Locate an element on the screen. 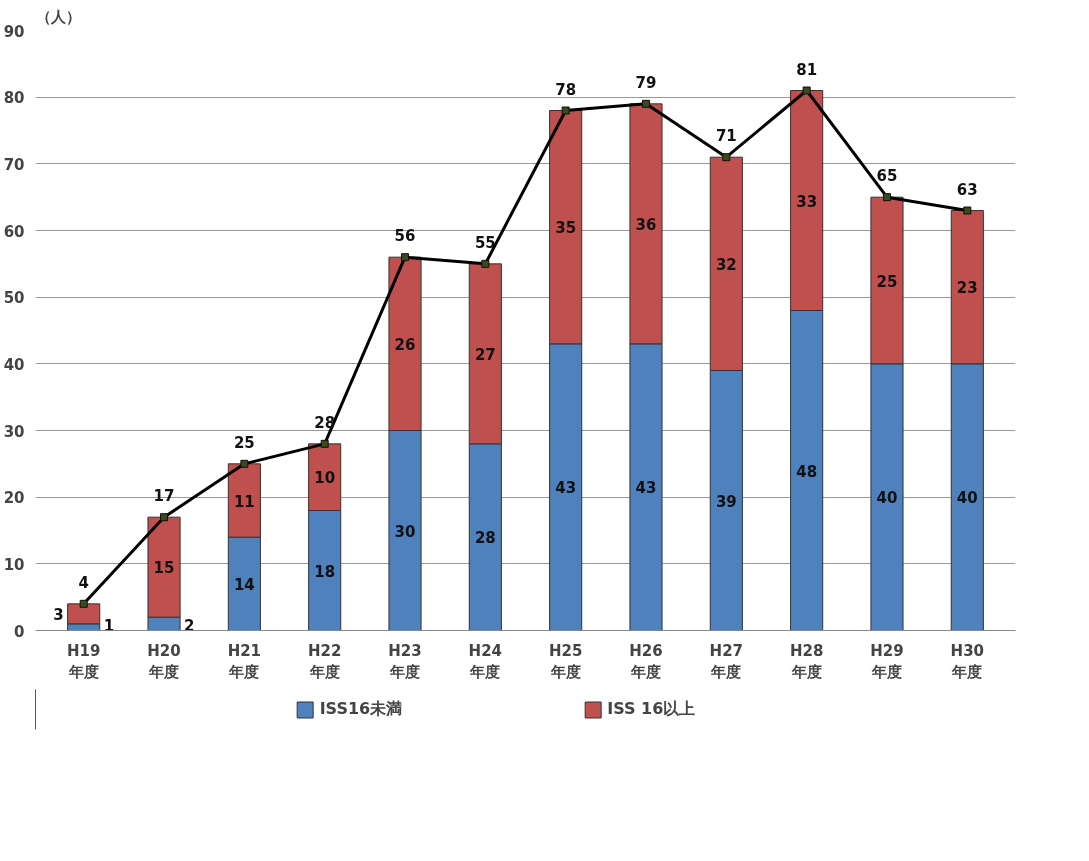 The width and height of the screenshot is (1089, 861). data-label: 17 is located at coordinates (164, 496).